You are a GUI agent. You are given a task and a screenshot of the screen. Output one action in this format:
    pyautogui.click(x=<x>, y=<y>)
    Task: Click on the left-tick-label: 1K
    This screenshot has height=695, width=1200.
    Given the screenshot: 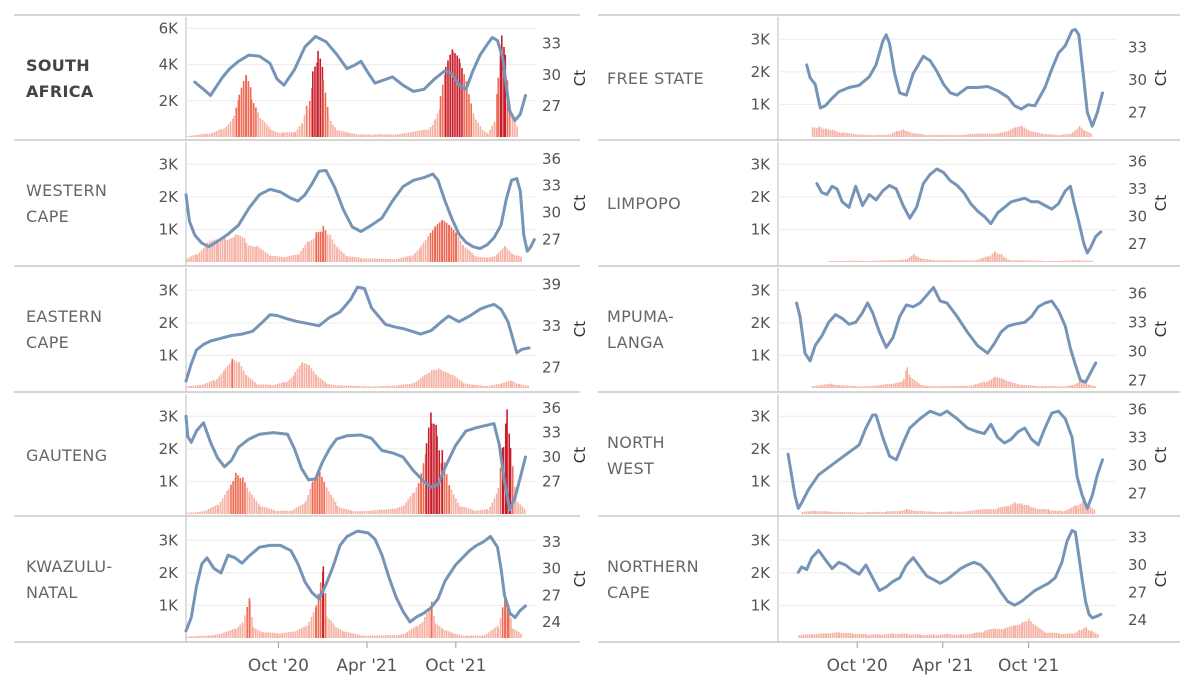 What is the action you would take?
    pyautogui.click(x=761, y=481)
    